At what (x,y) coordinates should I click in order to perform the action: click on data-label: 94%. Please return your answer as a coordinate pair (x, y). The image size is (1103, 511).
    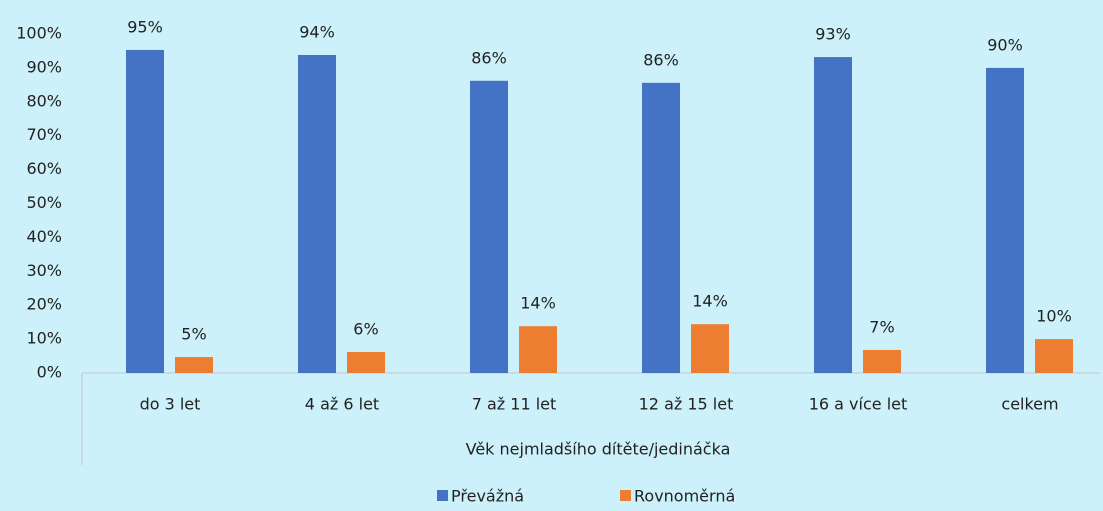
    Looking at the image, I should click on (317, 32).